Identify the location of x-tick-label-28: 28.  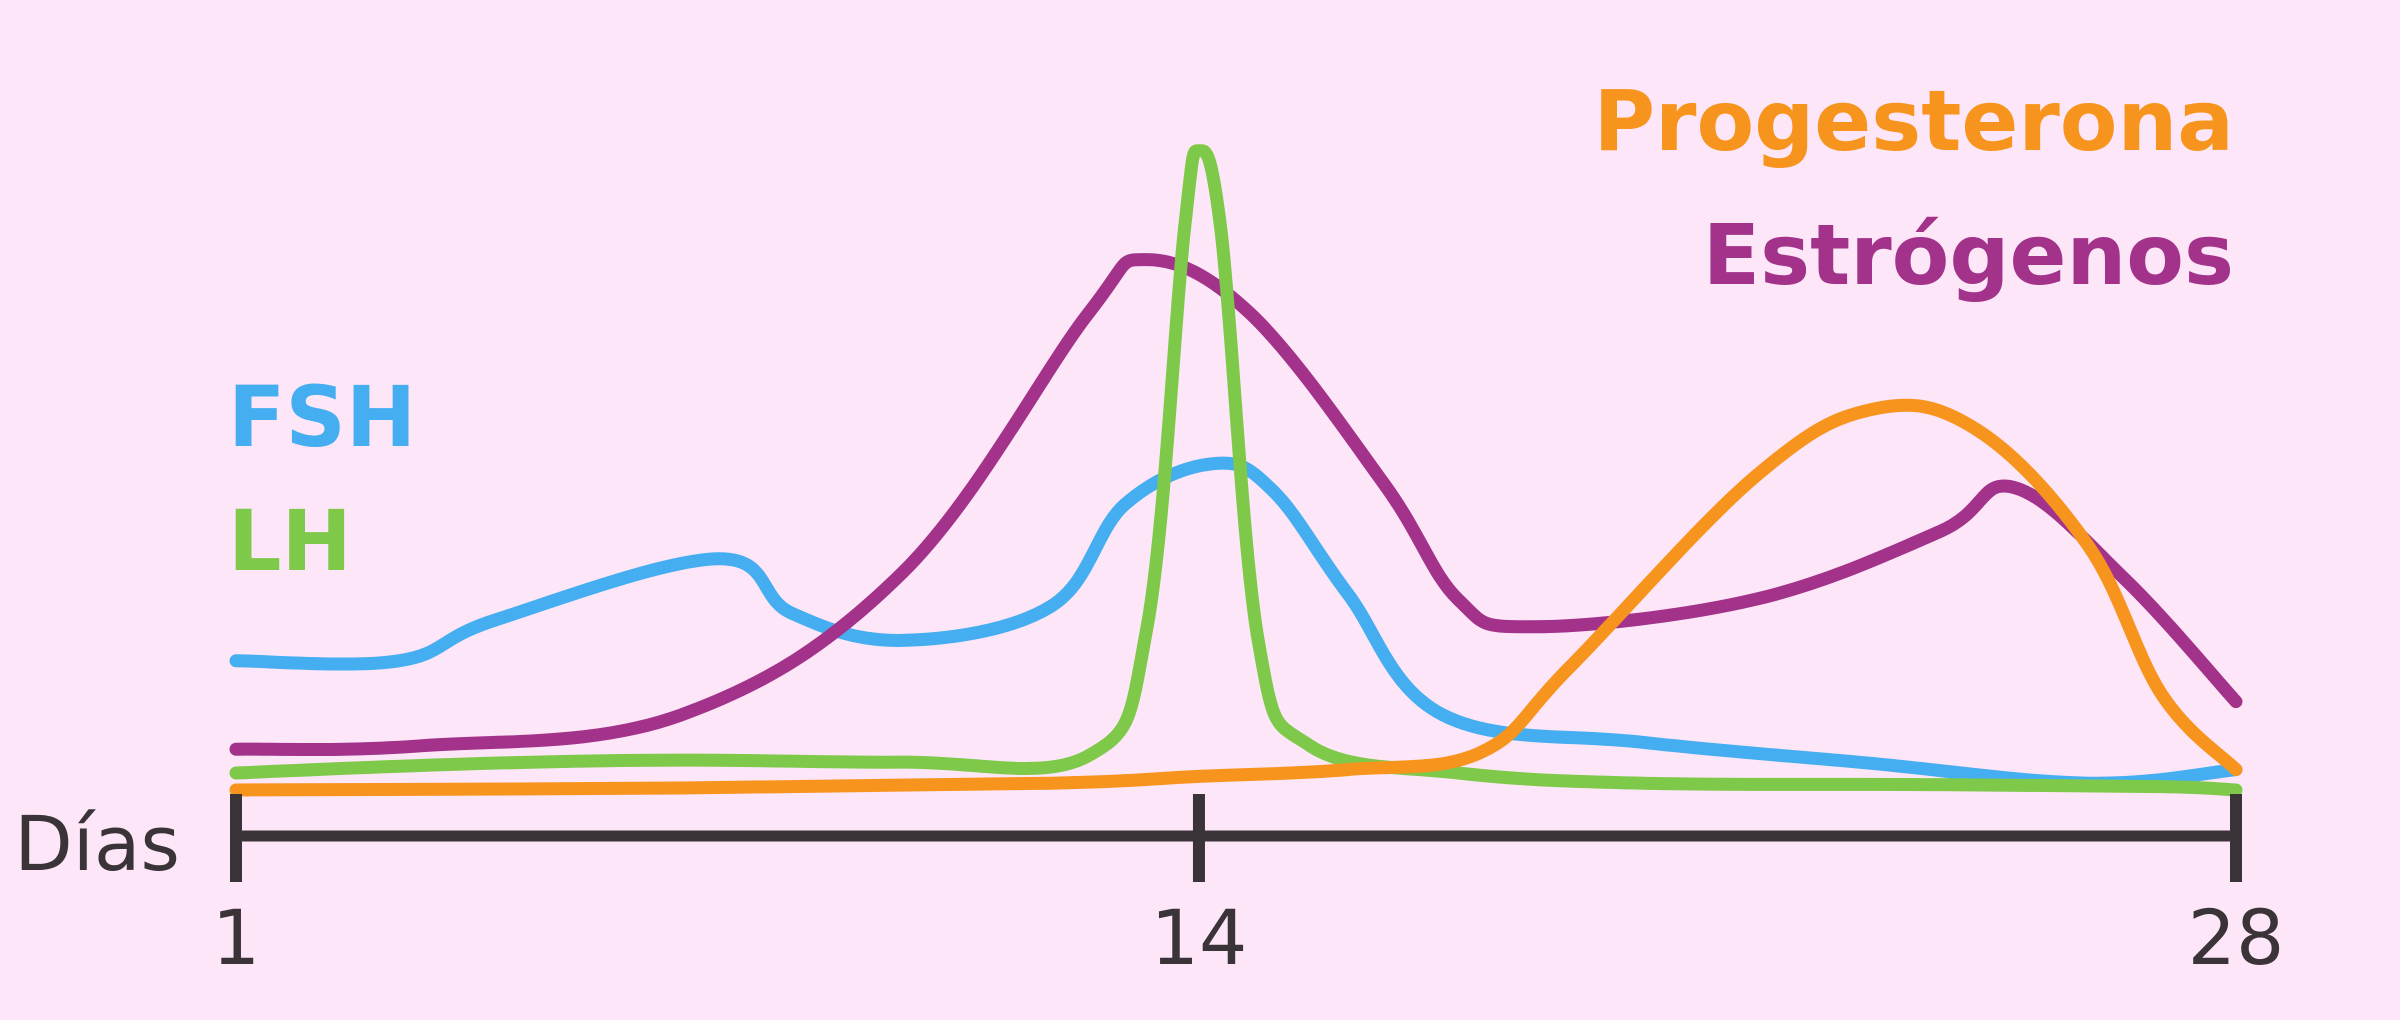
(2236, 937).